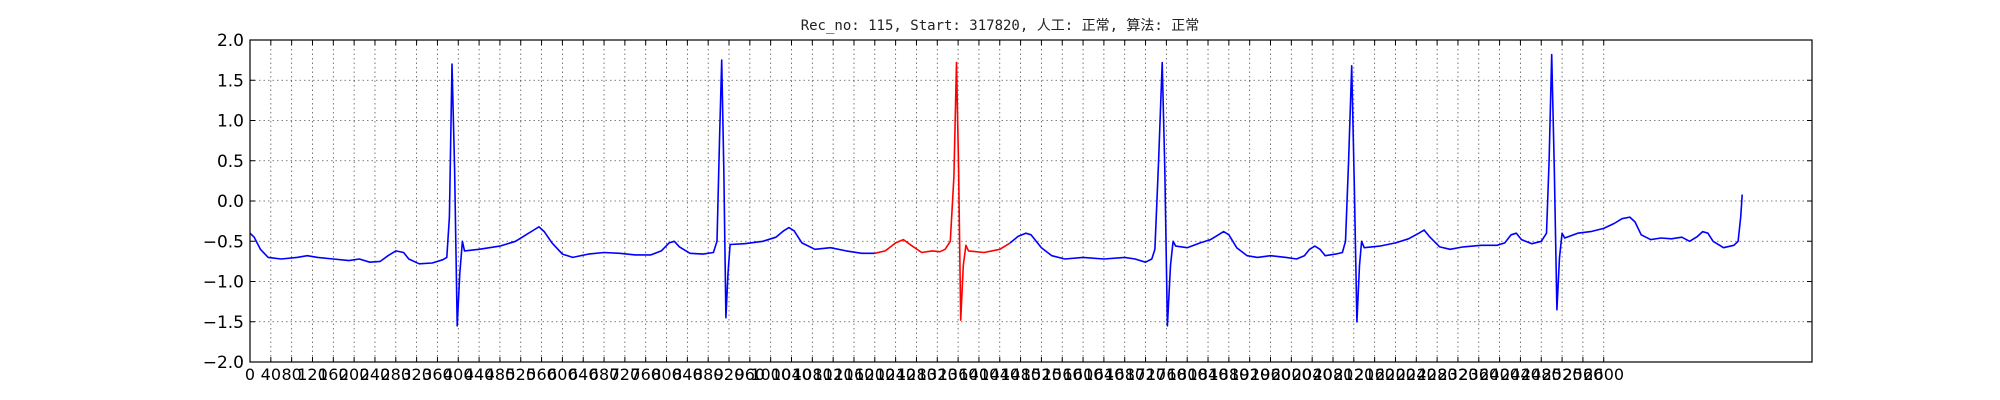 This screenshot has width=2000, height=400. Describe the element at coordinates (729, 374) in the screenshot. I see `x-tick-label: 920` at that location.